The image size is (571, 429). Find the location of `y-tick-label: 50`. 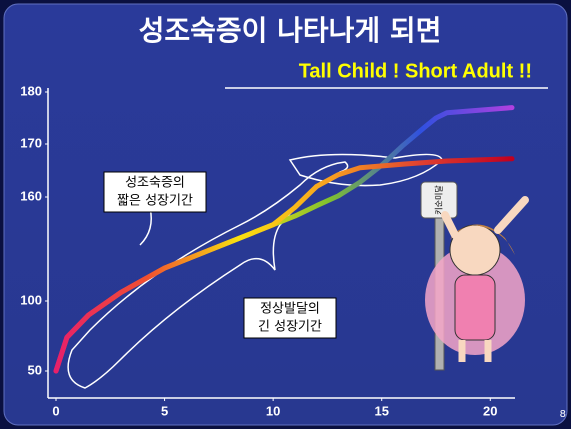

y-tick-label: 50 is located at coordinates (35, 369).